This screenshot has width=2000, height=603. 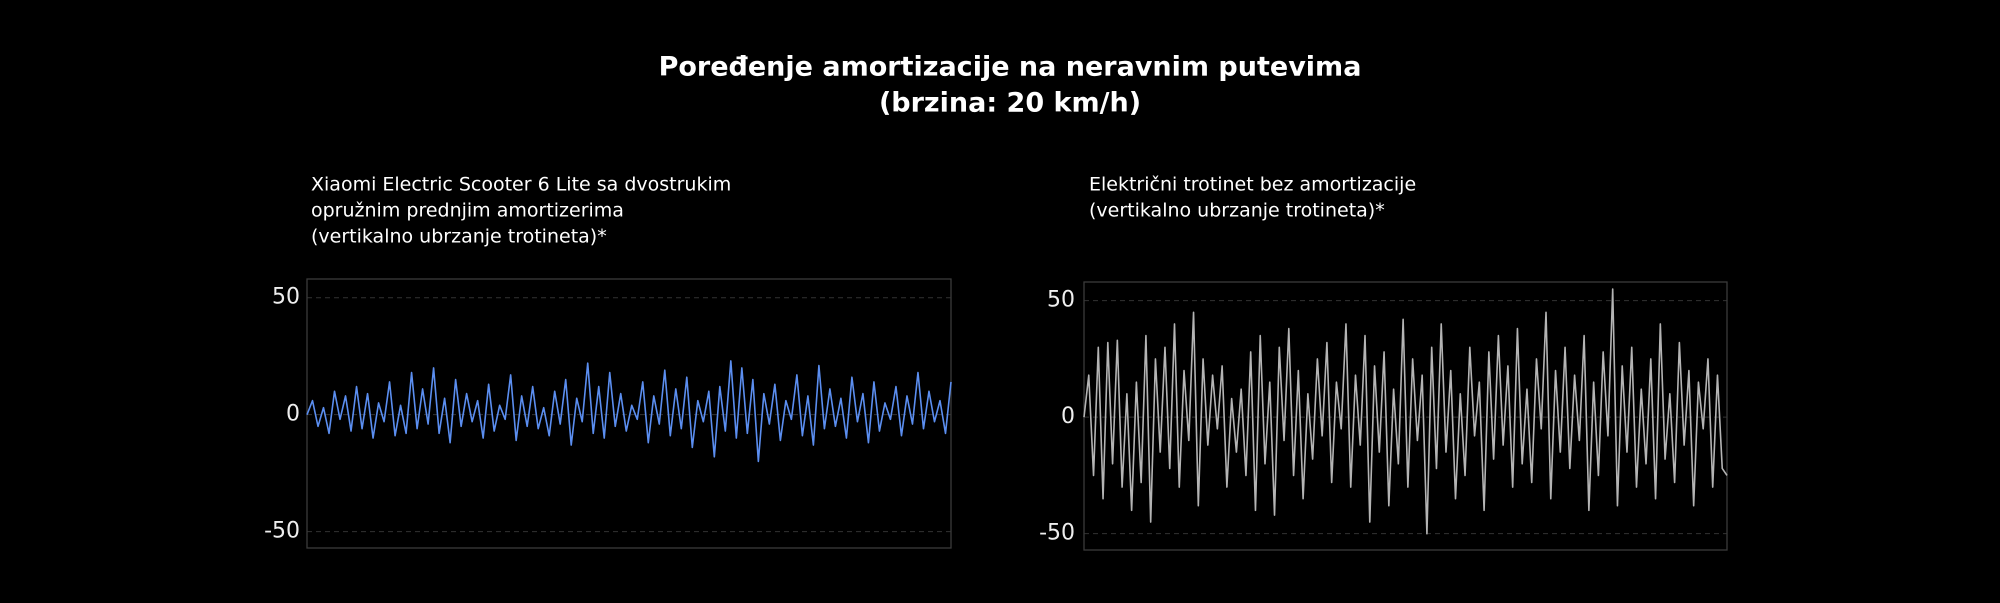 What do you see at coordinates (1010, 103) in the screenshot?
I see `subtitle: (brzina: 20 km/h)` at bounding box center [1010, 103].